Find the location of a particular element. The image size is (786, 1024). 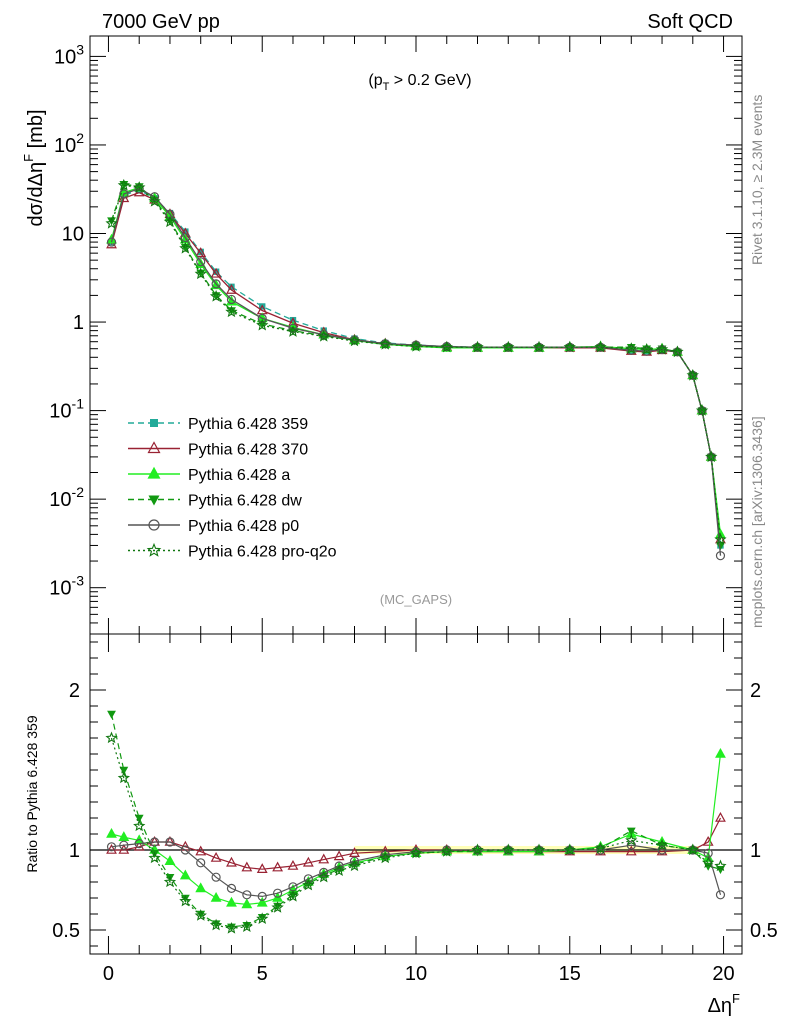

x-tick-label: 5 is located at coordinates (262, 974).